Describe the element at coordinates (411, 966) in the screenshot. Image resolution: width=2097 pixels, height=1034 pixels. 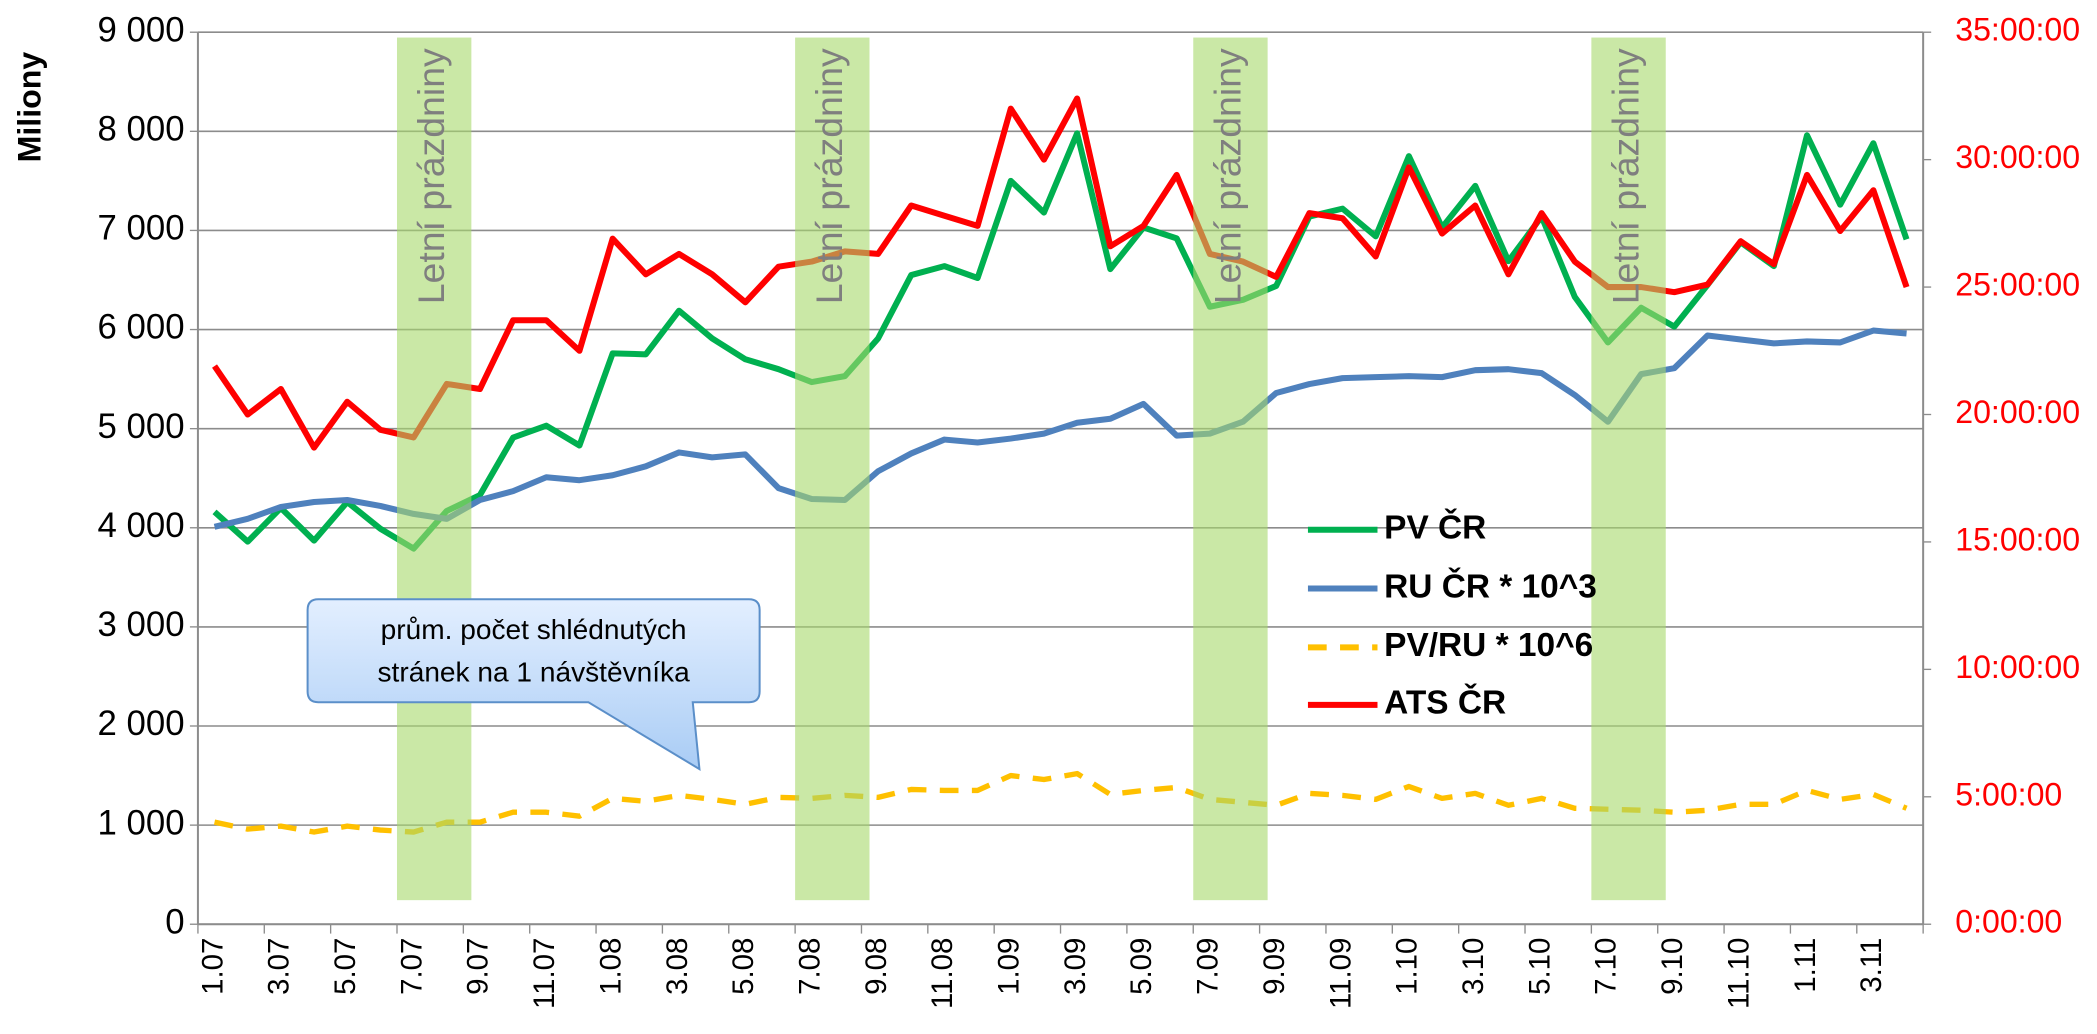
I see `x-tick-label: 7.07` at that location.